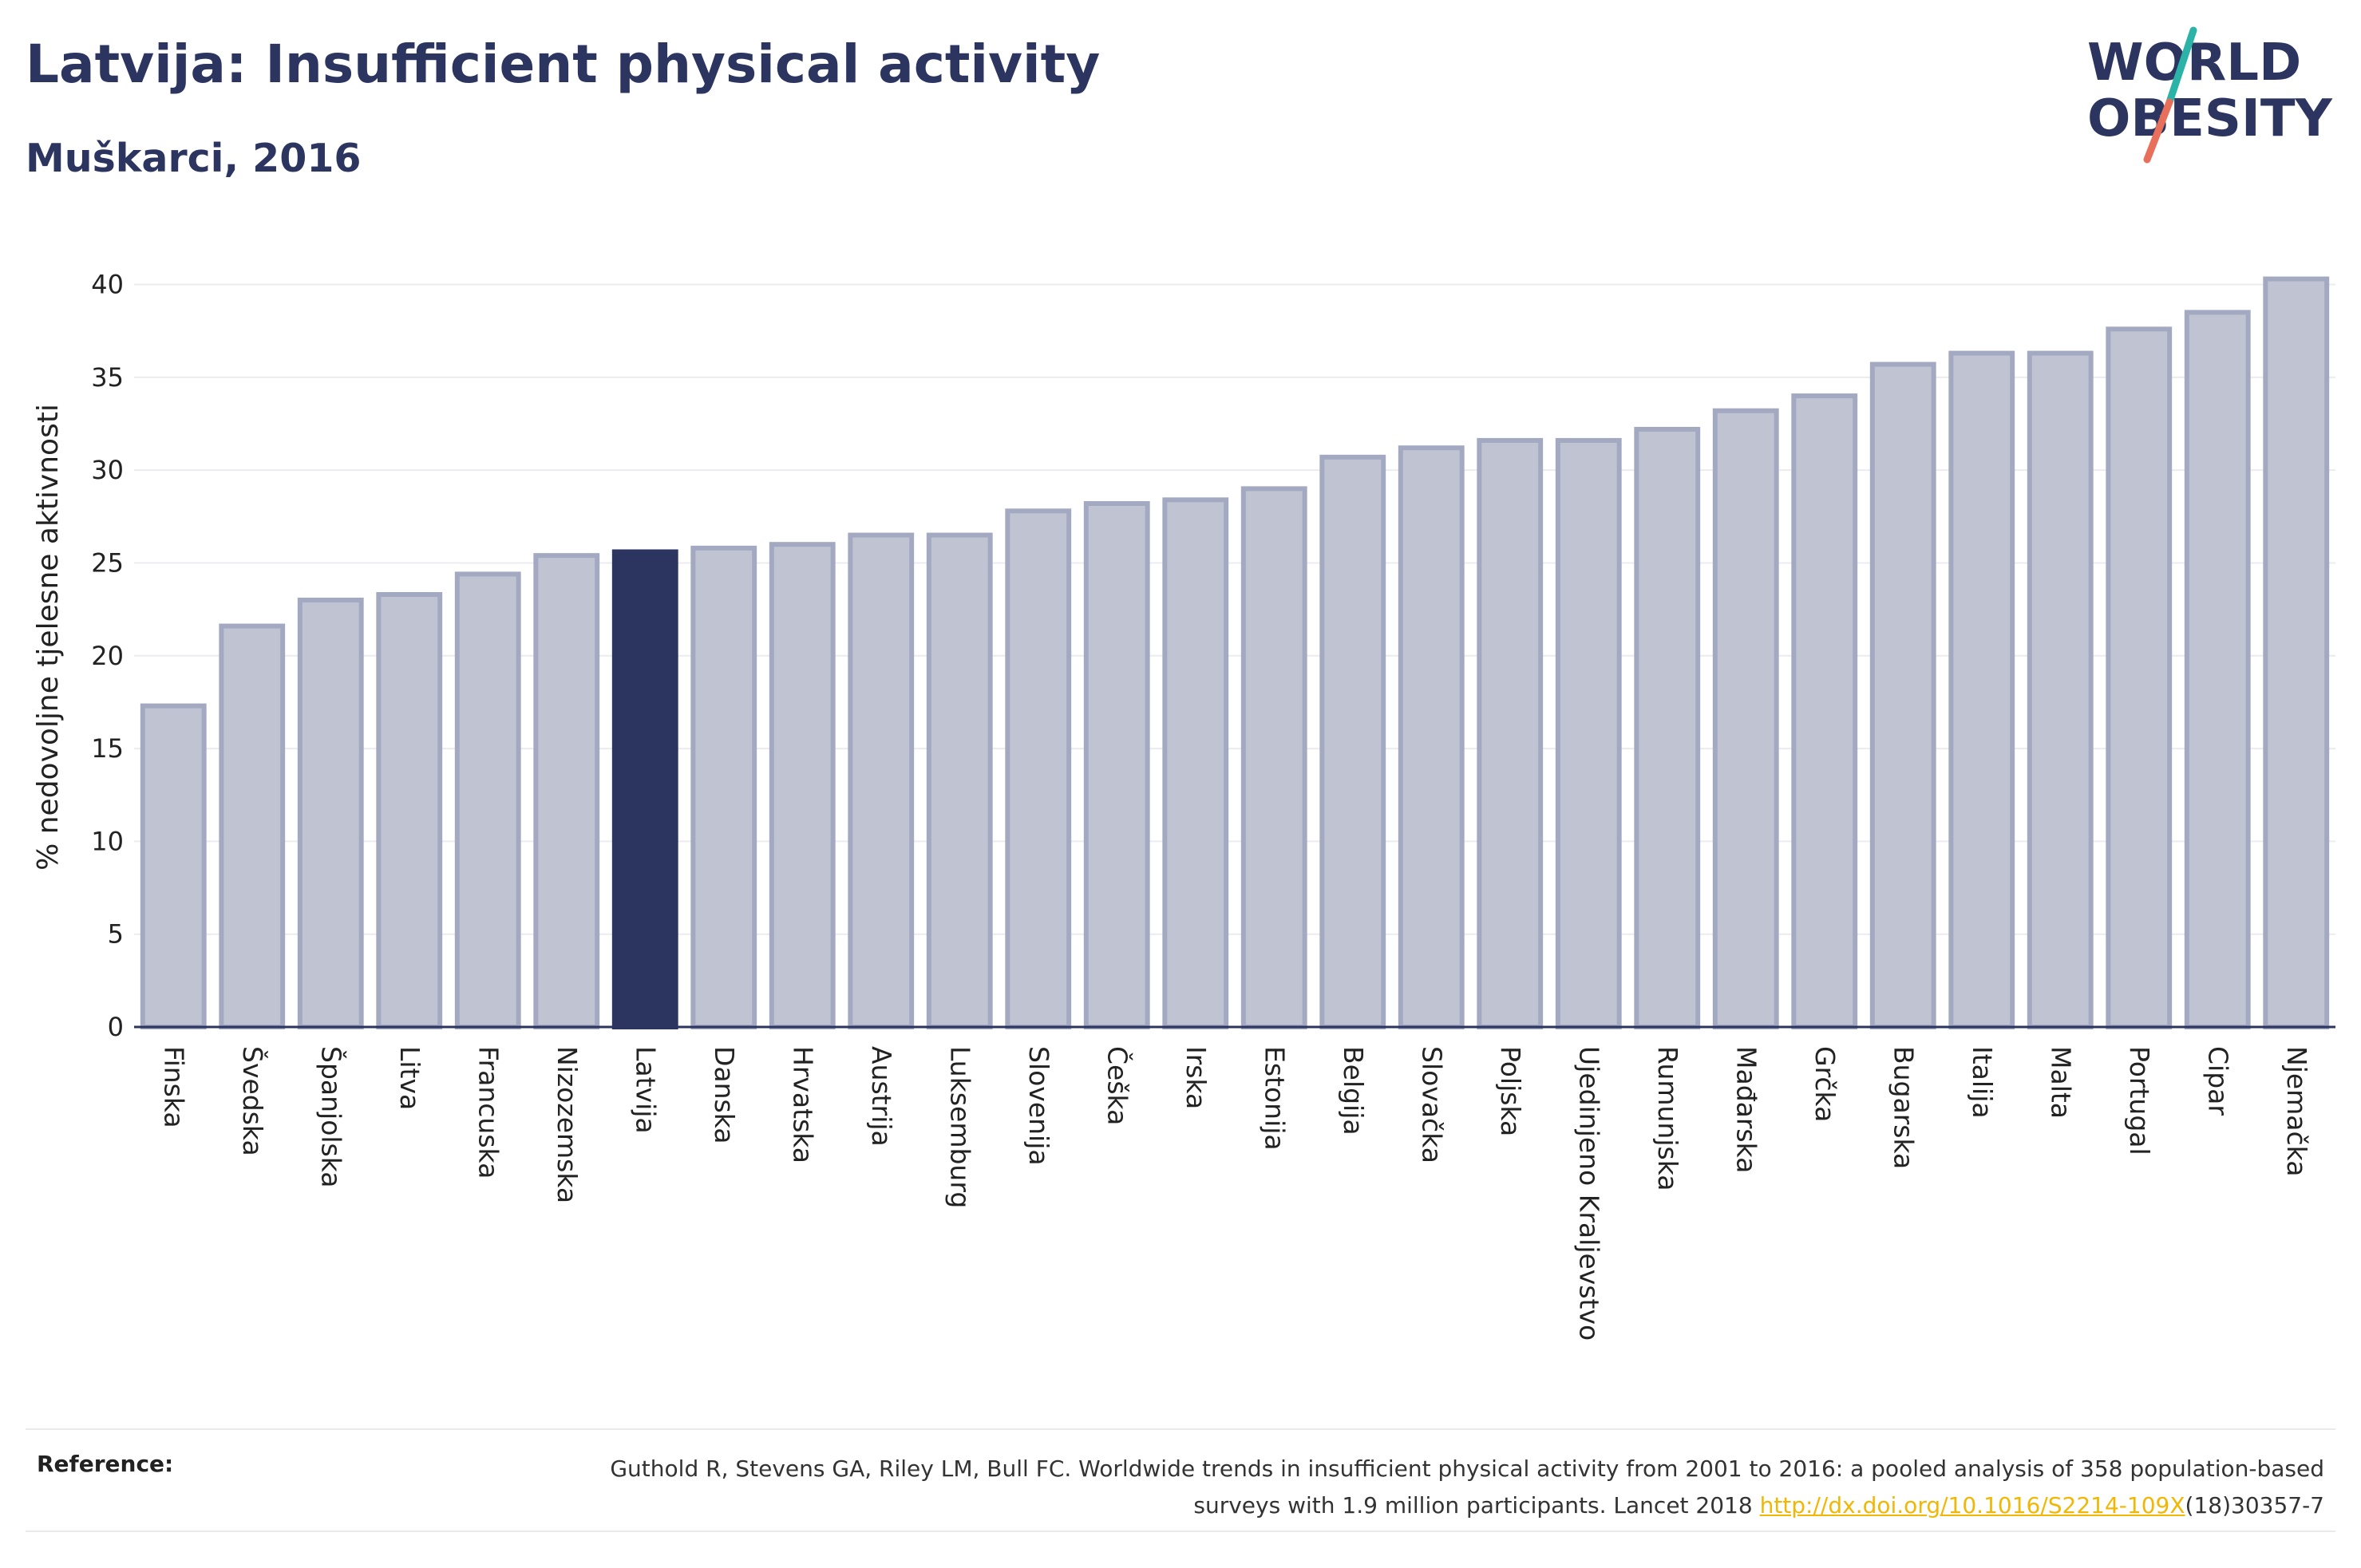 The width and height of the screenshot is (2361, 1568). What do you see at coordinates (1274, 1098) in the screenshot?
I see `x-tick-label: Estonija` at bounding box center [1274, 1098].